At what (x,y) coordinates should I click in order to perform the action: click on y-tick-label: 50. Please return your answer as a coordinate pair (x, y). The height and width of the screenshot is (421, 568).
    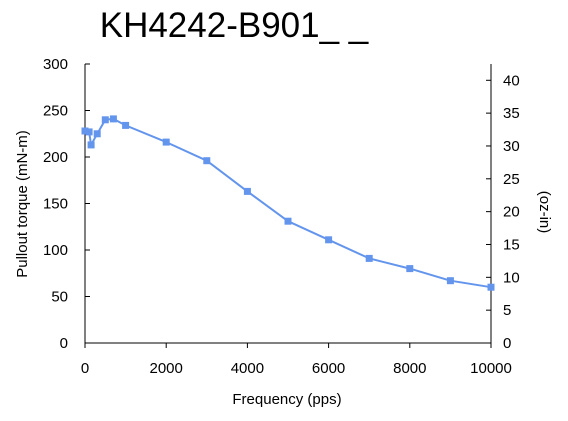
    Looking at the image, I should click on (59, 297).